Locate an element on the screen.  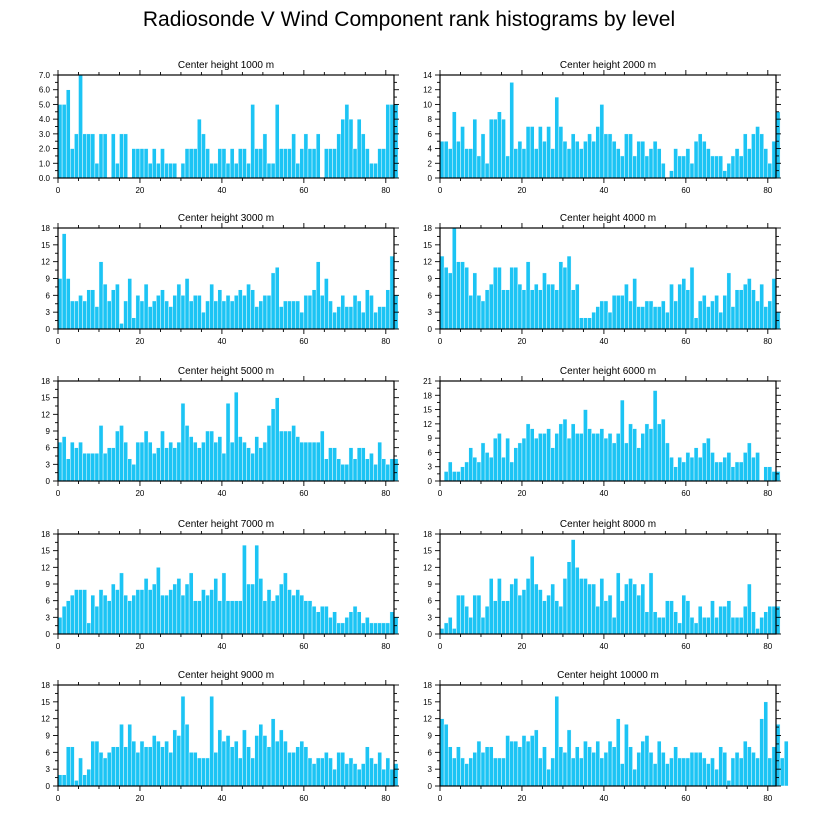
histogram-panel: Center height 3000 m 0 3 6 9 12 15 18 0 20 40 60 80 is located at coordinates (220, 279).